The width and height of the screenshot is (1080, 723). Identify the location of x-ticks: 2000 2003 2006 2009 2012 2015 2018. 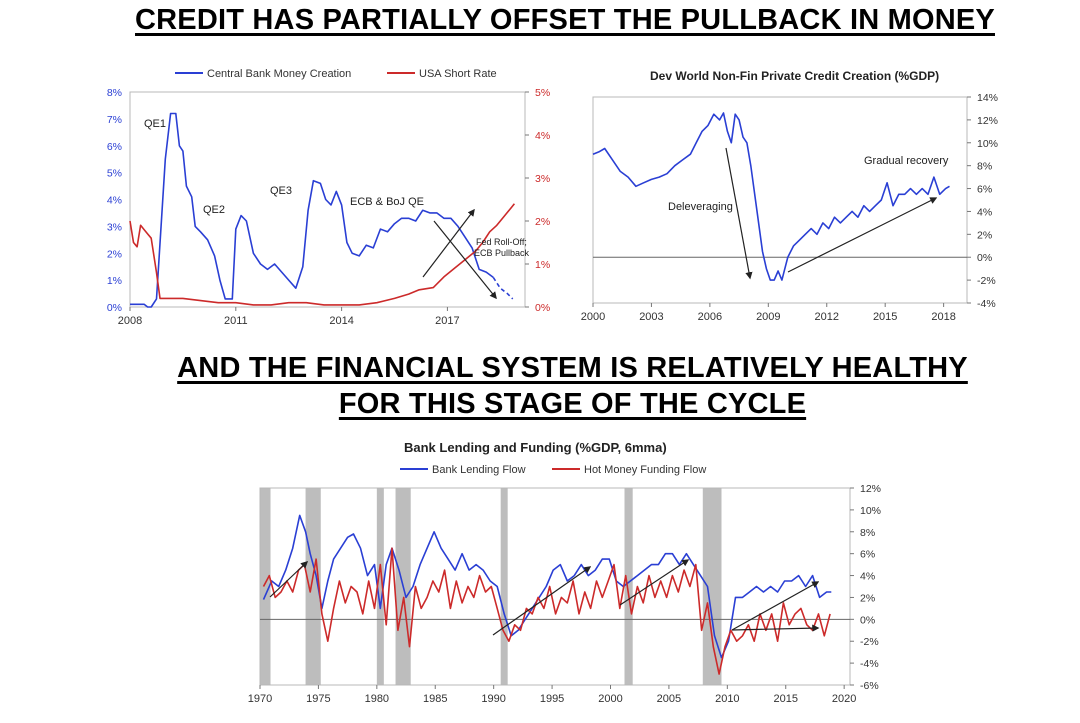
(768, 313).